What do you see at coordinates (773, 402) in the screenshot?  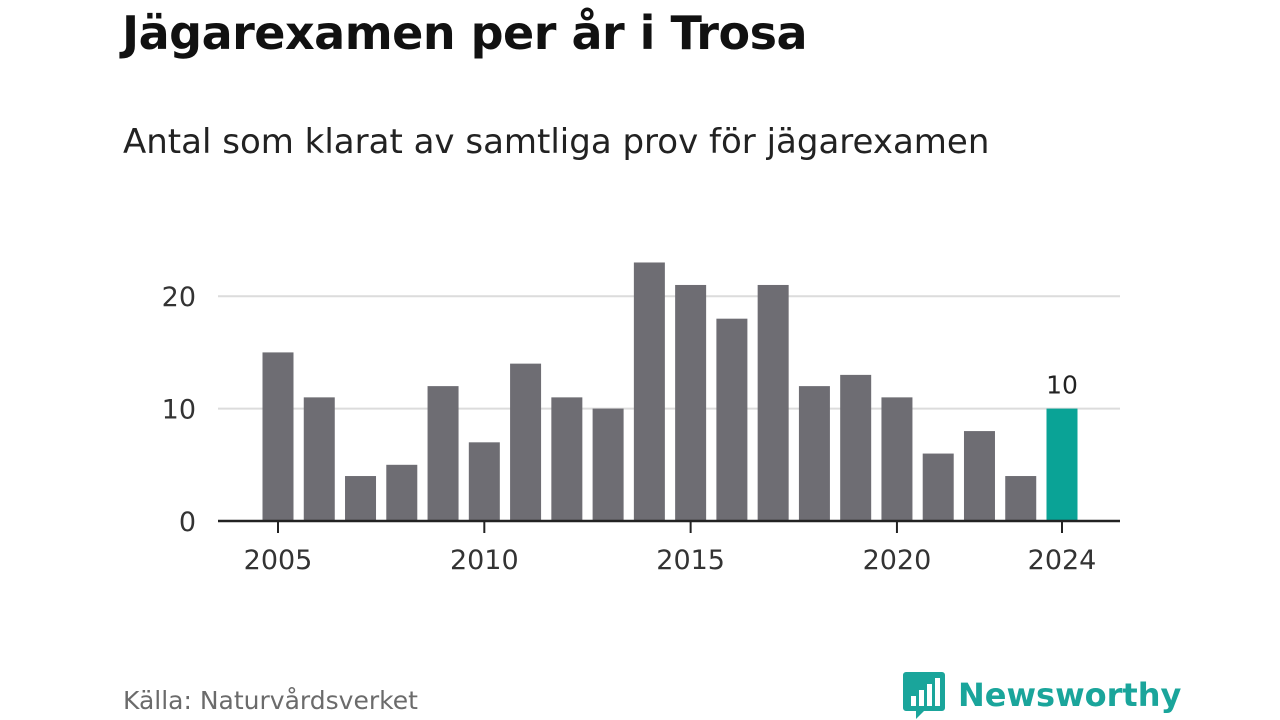 I see `bar-2017` at bounding box center [773, 402].